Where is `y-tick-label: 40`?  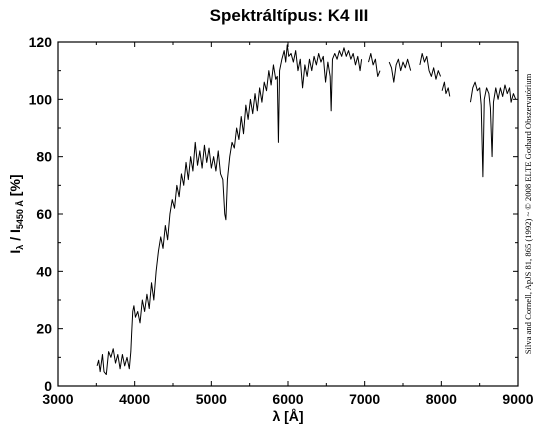
y-tick-label: 40 is located at coordinates (44, 271).